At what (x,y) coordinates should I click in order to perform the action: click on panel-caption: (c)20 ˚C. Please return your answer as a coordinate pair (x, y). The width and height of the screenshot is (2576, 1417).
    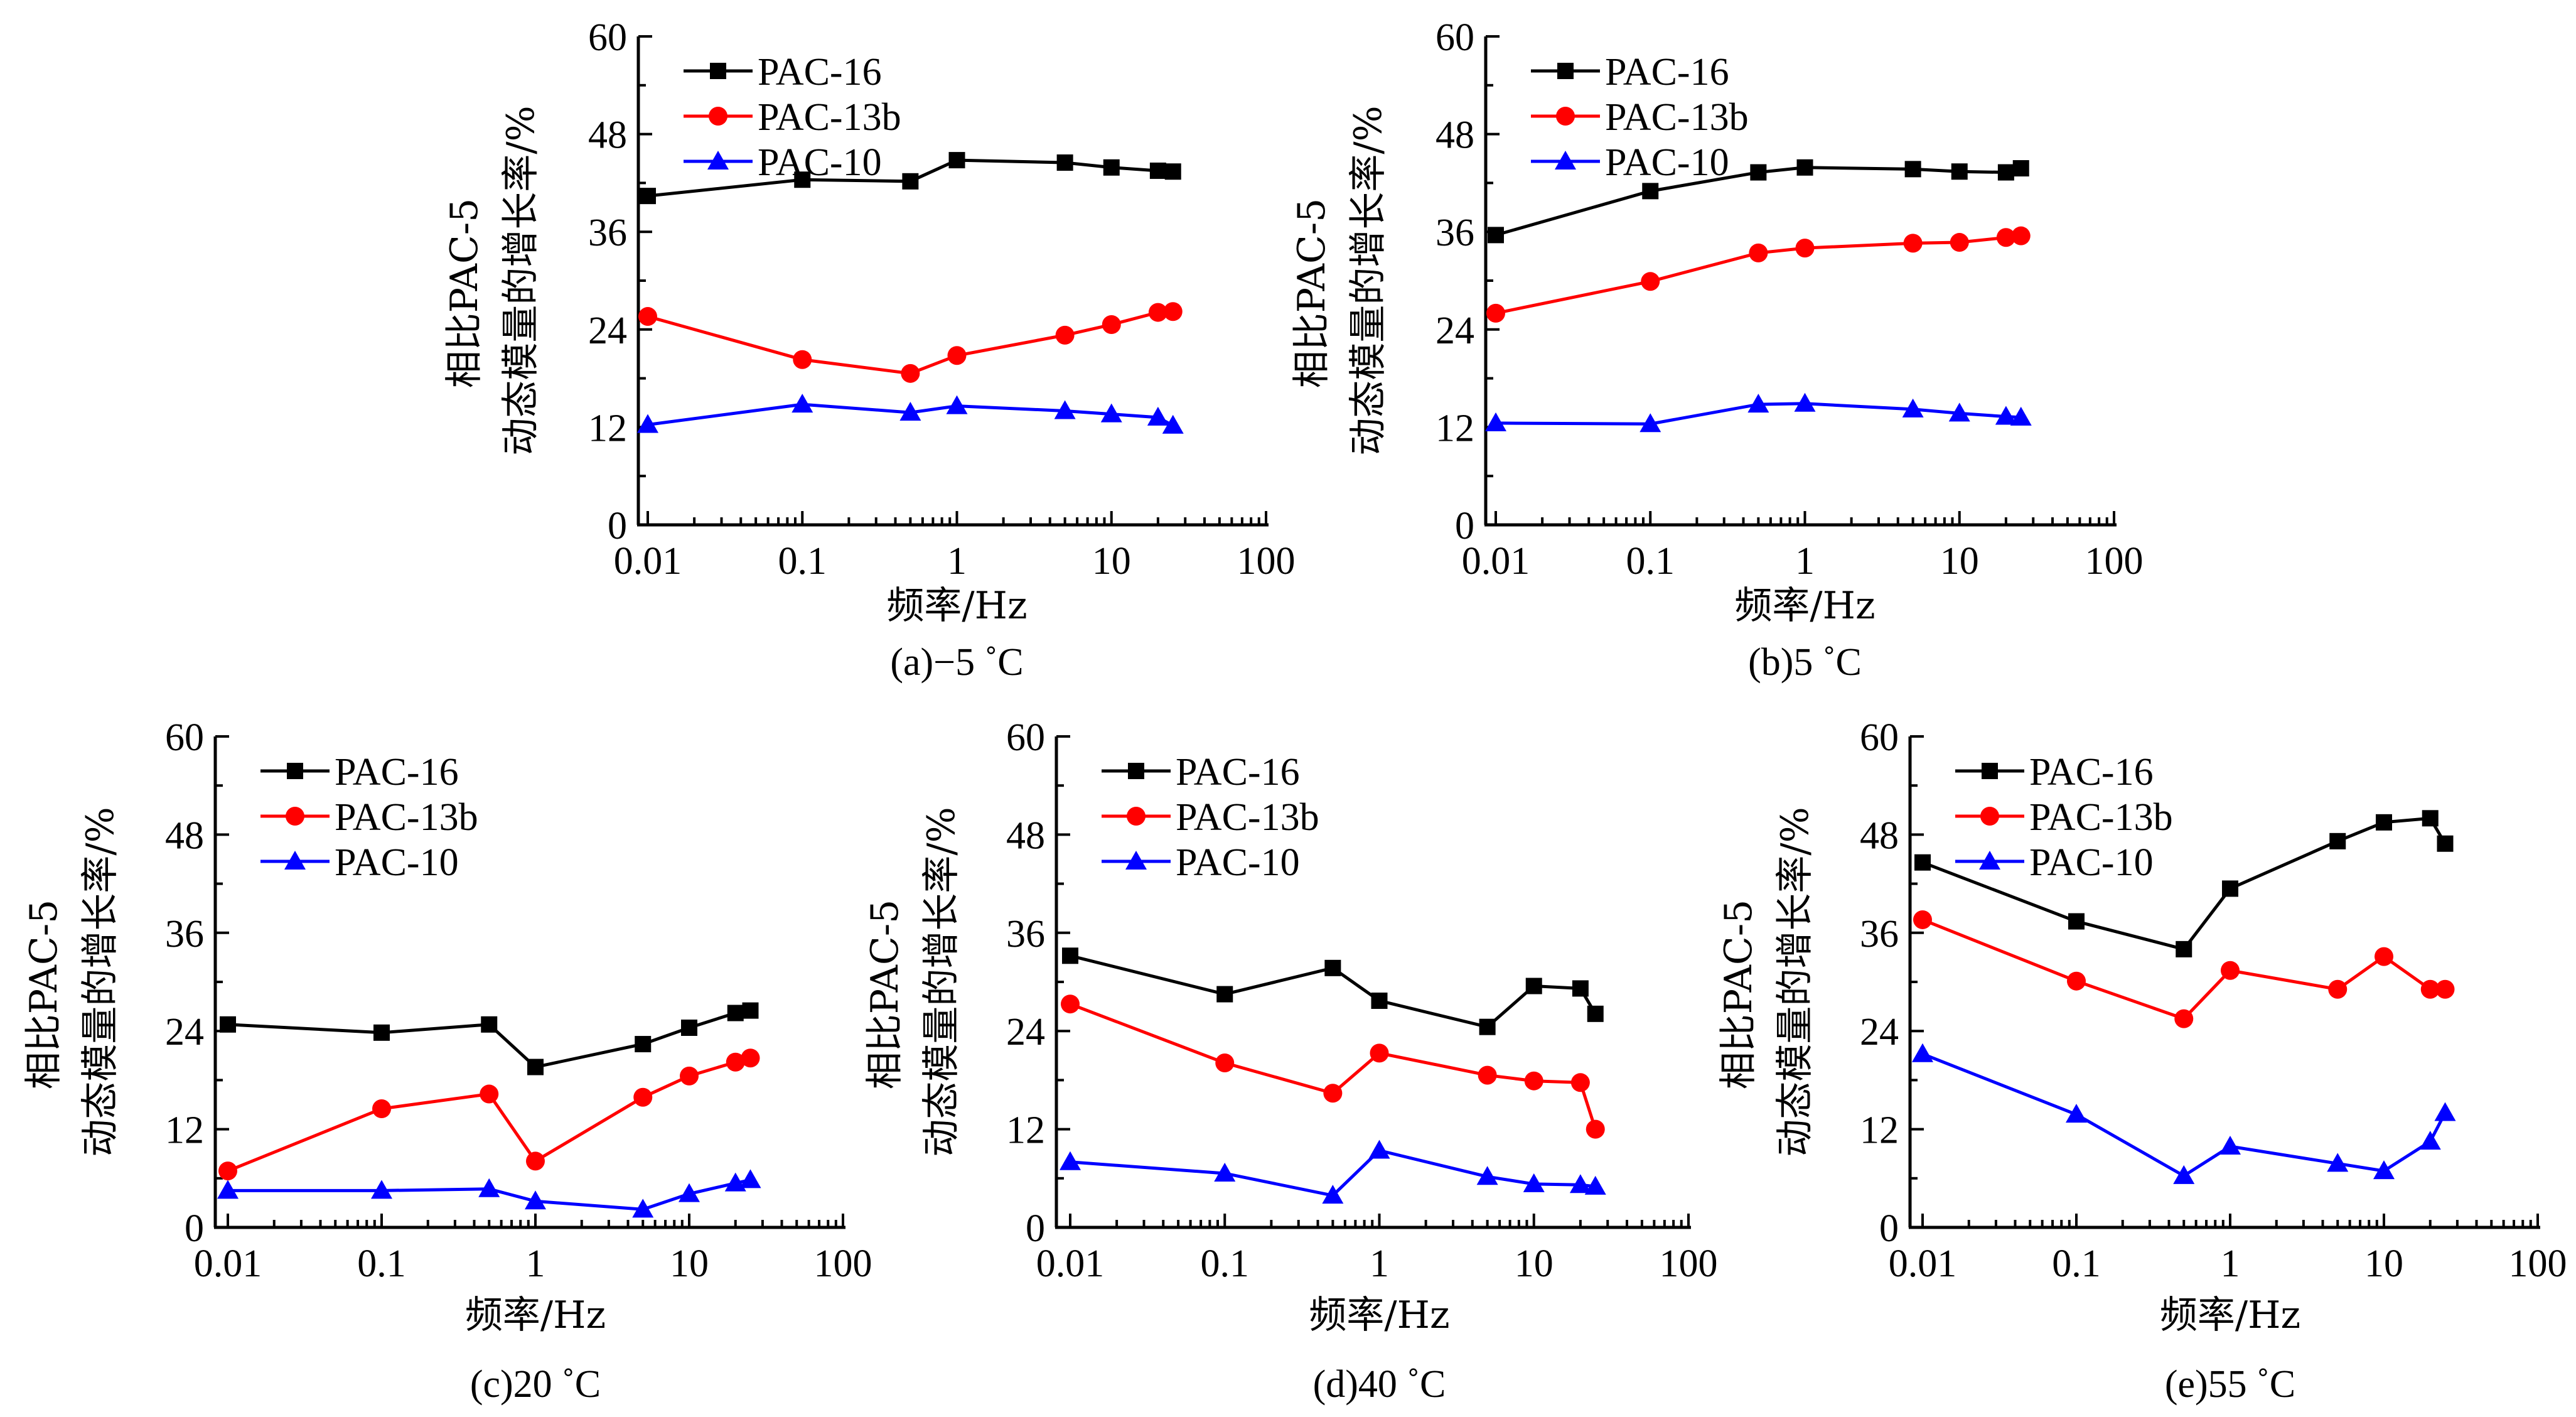
    Looking at the image, I should click on (535, 1384).